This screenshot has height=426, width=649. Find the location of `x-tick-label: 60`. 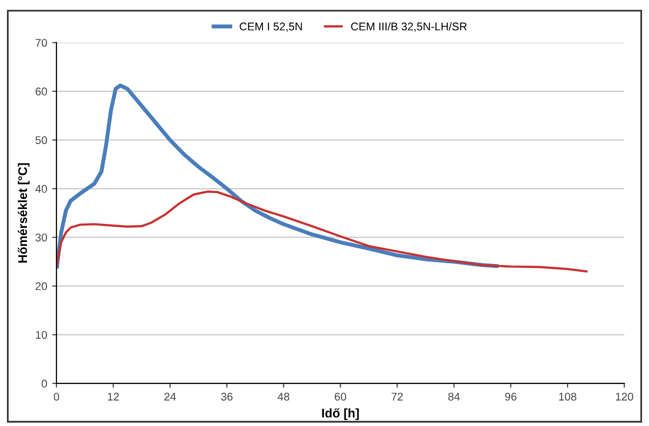

x-tick-label: 60 is located at coordinates (340, 396).